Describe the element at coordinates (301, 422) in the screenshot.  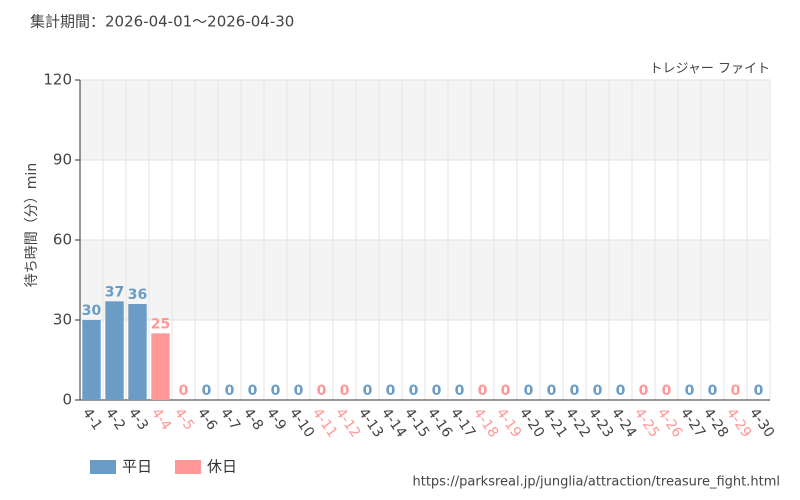
I see `x-tick-label: 4-10` at that location.